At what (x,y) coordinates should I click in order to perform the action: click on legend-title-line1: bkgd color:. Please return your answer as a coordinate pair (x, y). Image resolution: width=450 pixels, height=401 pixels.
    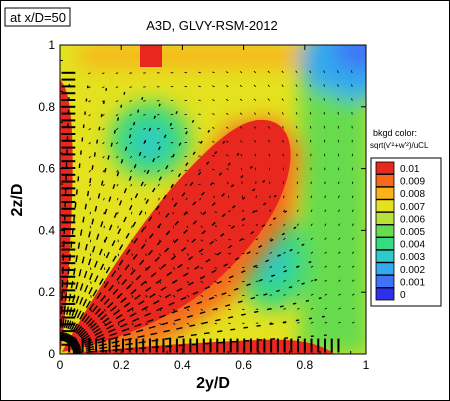
    Looking at the image, I should click on (395, 133).